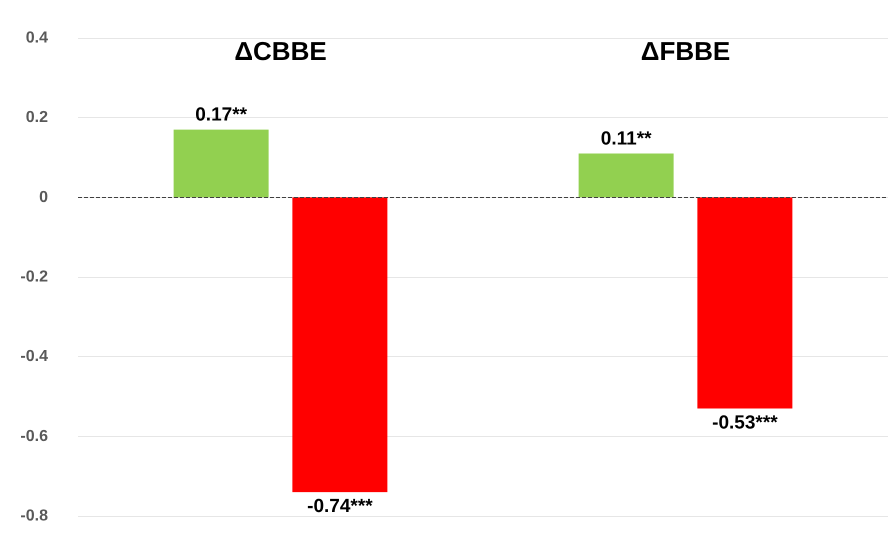 This screenshot has height=544, width=896. Describe the element at coordinates (34, 516) in the screenshot. I see `y-tick-label: -0.8` at that location.